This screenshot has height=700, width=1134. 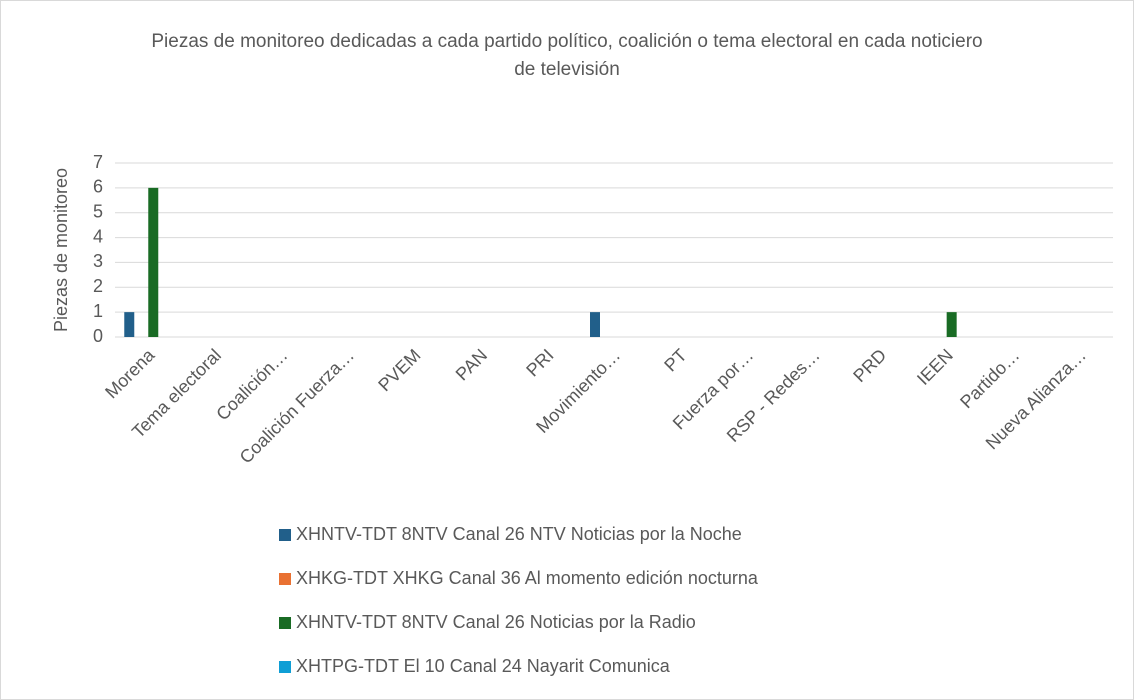 I want to click on x-tick-label: PVEM, so click(x=399, y=370).